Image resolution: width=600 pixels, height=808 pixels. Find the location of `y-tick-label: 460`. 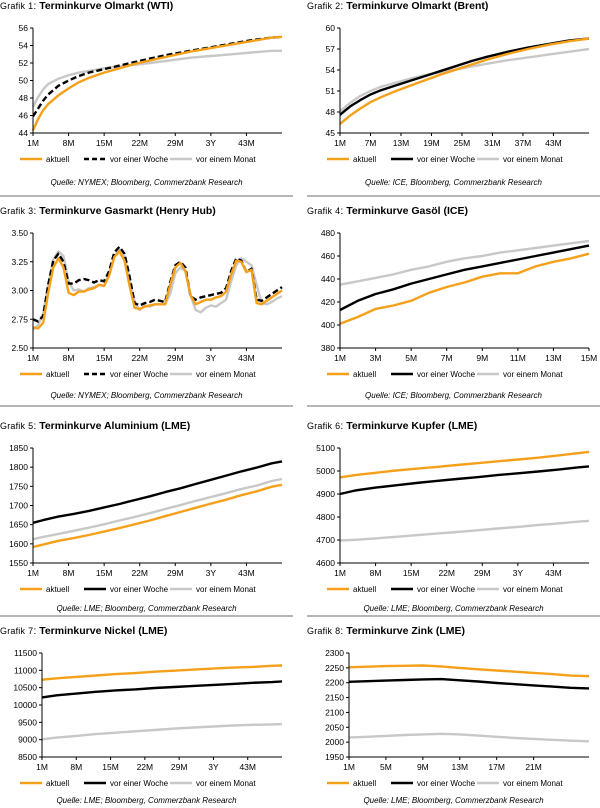

y-tick-label: 460 is located at coordinates (328, 256).